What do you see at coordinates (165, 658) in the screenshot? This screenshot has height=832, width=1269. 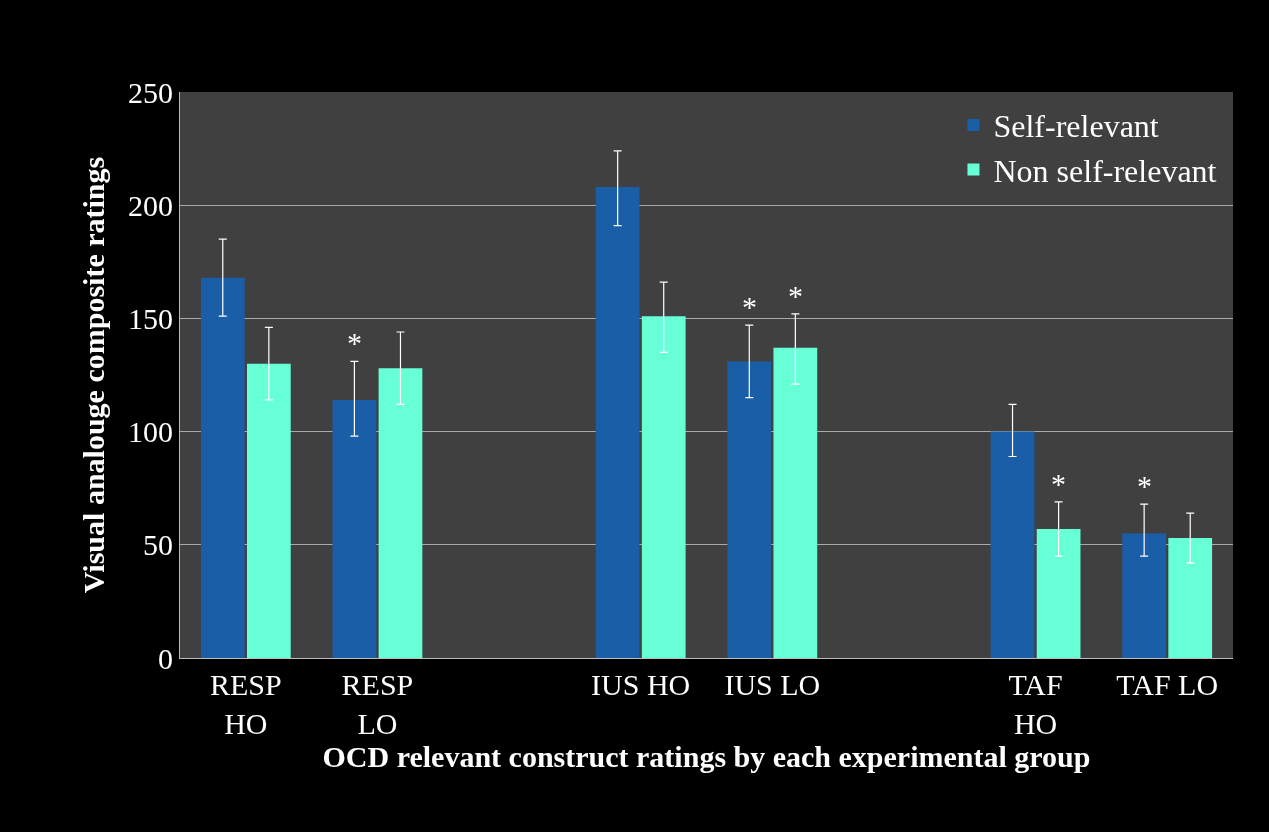 I see `y-tick-label: 0` at bounding box center [165, 658].